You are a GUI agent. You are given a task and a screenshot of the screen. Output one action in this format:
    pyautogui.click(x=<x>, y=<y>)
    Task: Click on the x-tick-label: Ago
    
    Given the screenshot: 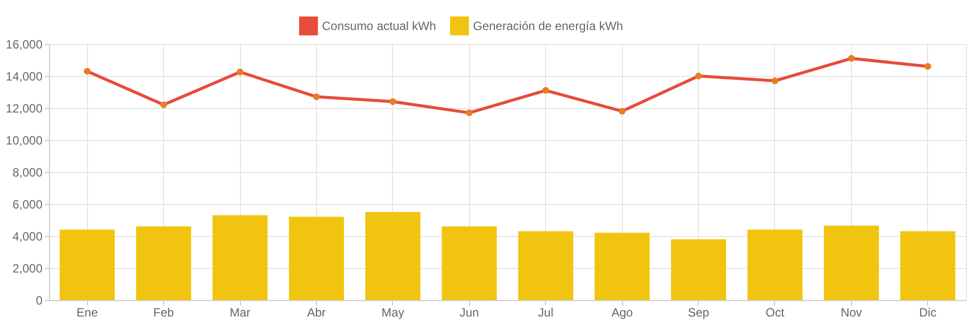 What is the action you would take?
    pyautogui.click(x=622, y=313)
    